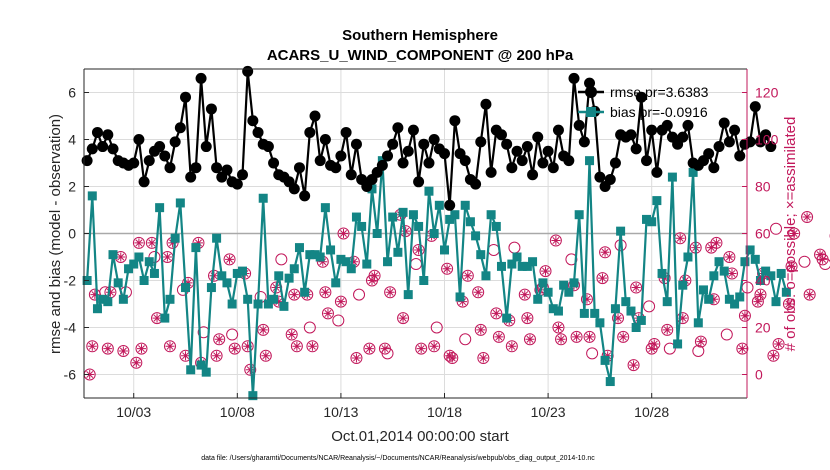 This screenshot has height=470, width=830. Describe the element at coordinates (763, 328) in the screenshot. I see `y-right-tick-label: 20` at that location.